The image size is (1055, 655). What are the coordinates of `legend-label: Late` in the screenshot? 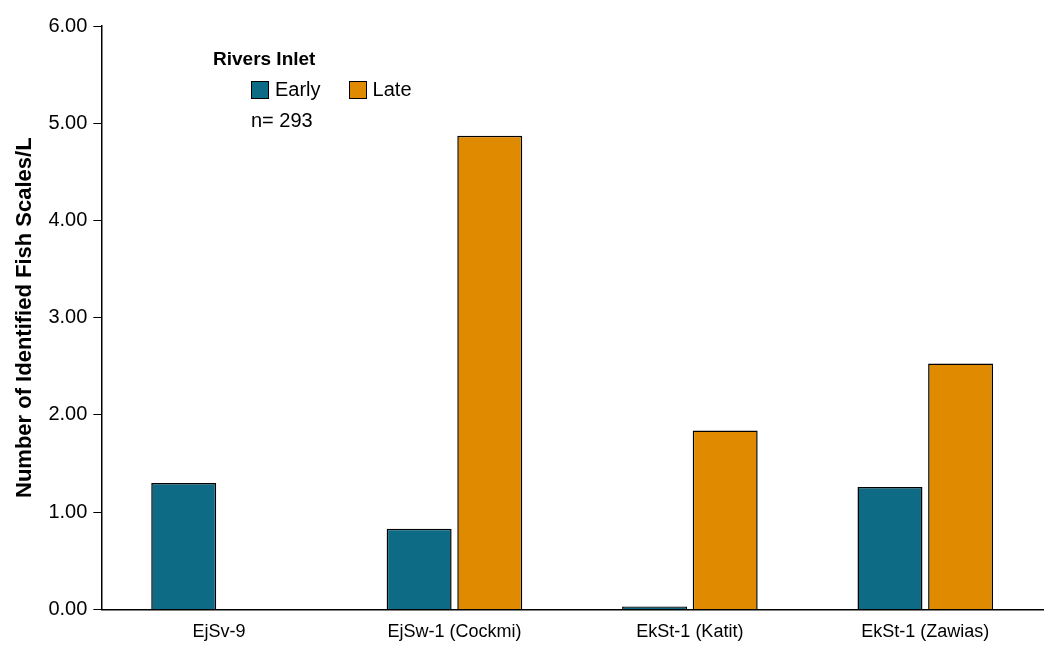 It's located at (392, 89).